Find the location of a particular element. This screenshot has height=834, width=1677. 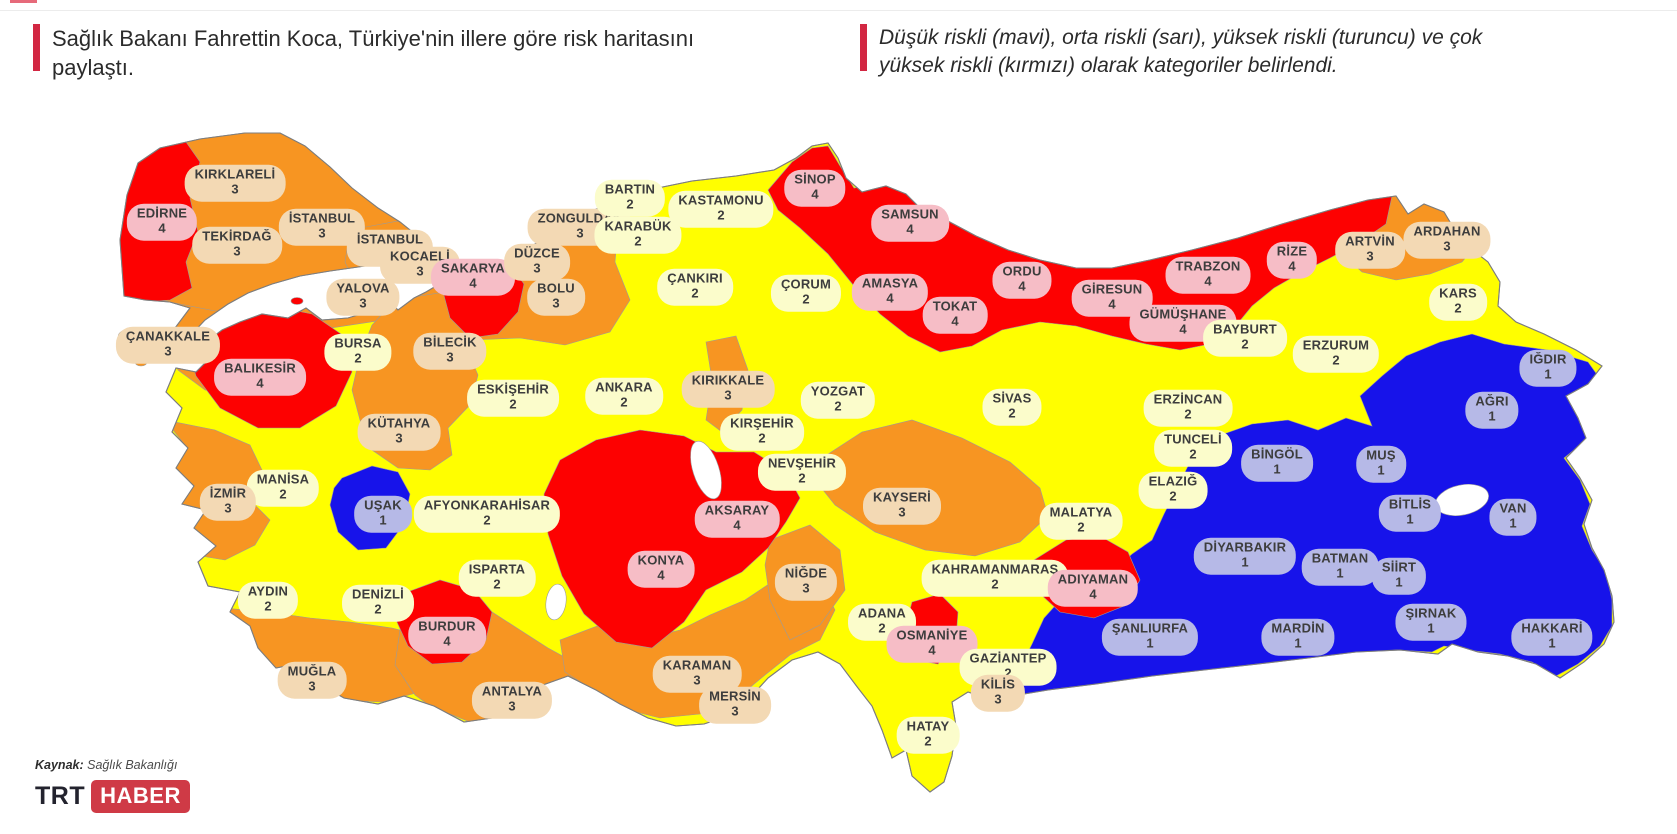

province-label: BARTIN 2 is located at coordinates (630, 198).